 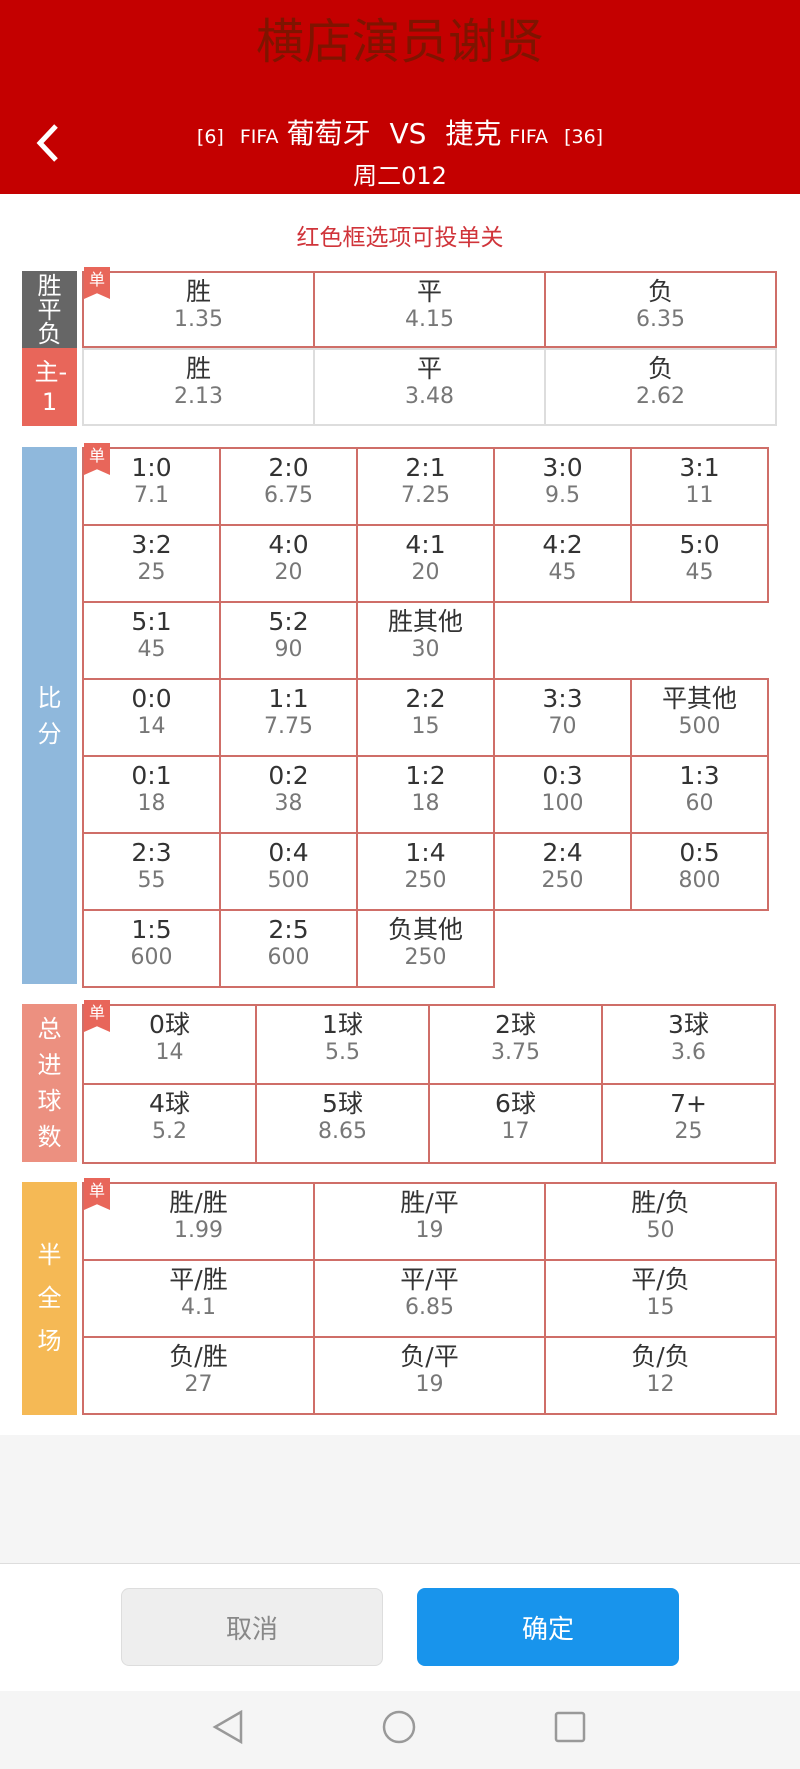 What do you see at coordinates (151, 794) in the screenshot?
I see `odds-cell: 0:1 18` at bounding box center [151, 794].